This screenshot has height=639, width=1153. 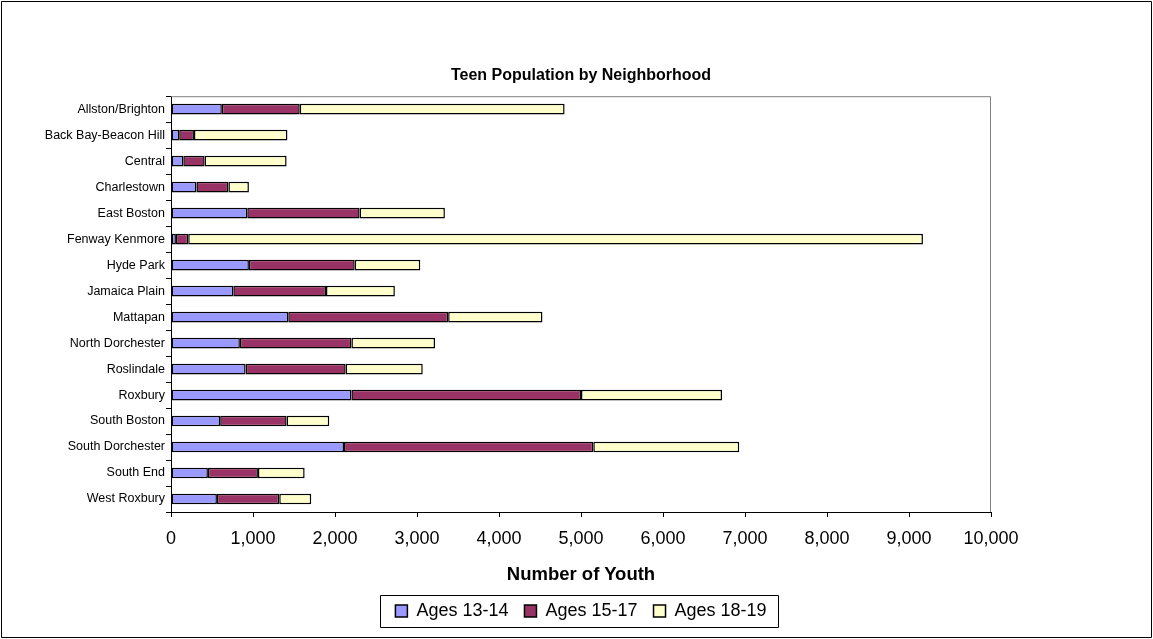 I want to click on x-tick-label: 10,000, so click(x=991, y=537).